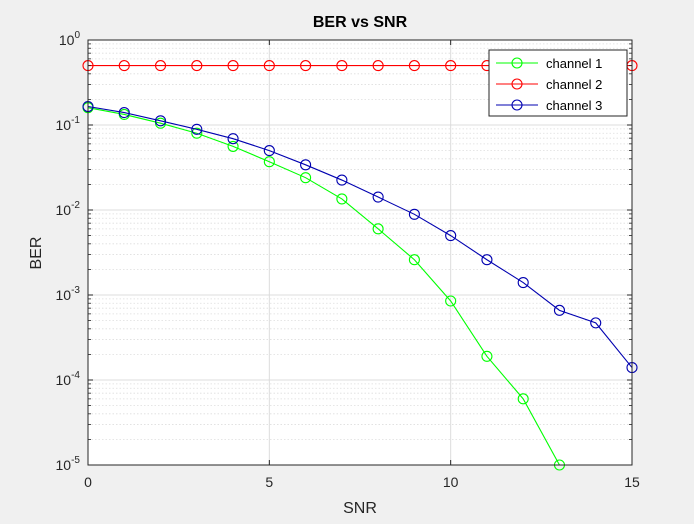 Image resolution: width=694 pixels, height=524 pixels. I want to click on legend-item-channel-3: channel 3, so click(549, 105).